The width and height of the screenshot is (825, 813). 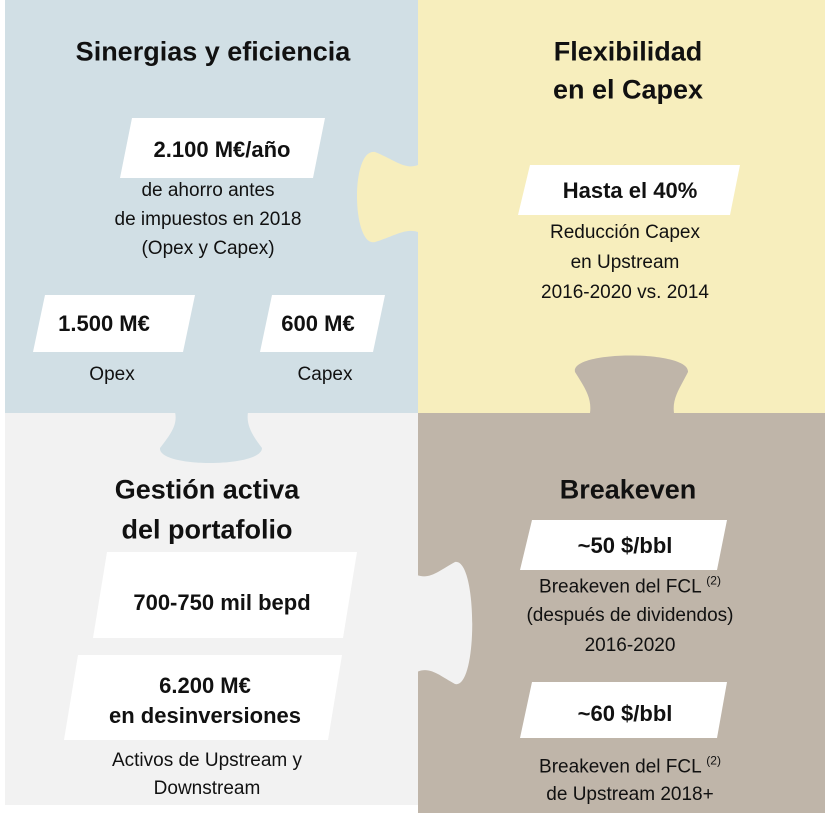 What do you see at coordinates (205, 715) in the screenshot?
I see `highlight: en desinversiones` at bounding box center [205, 715].